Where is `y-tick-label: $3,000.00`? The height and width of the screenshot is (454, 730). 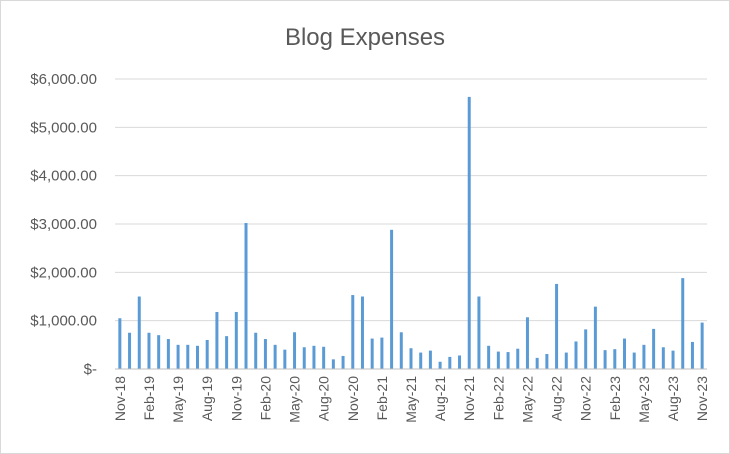
y-tick-label: $3,000.00 is located at coordinates (63, 224).